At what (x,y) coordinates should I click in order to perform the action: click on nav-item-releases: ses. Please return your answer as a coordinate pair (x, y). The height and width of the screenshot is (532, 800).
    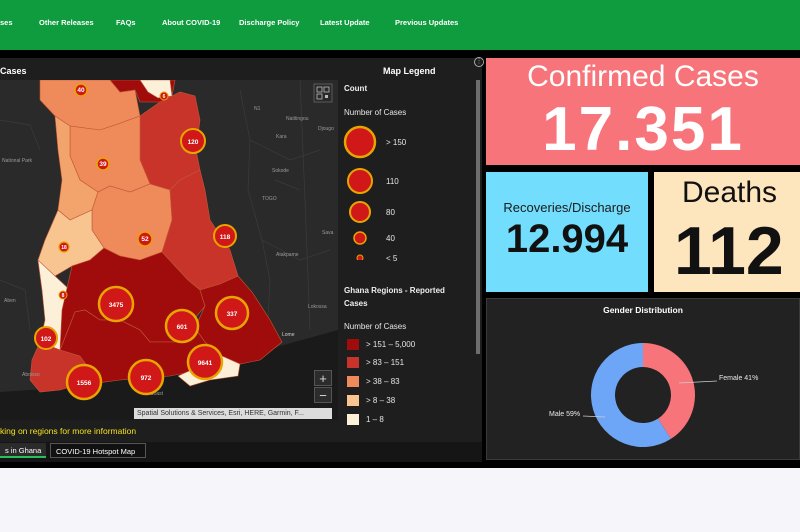
    Looking at the image, I should click on (6, 22).